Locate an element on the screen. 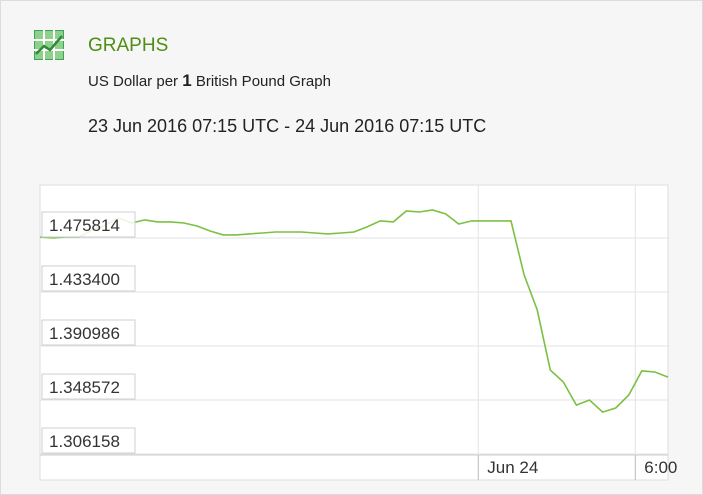 The image size is (703, 495). y-tick-label: 1.475814 is located at coordinates (84, 225).